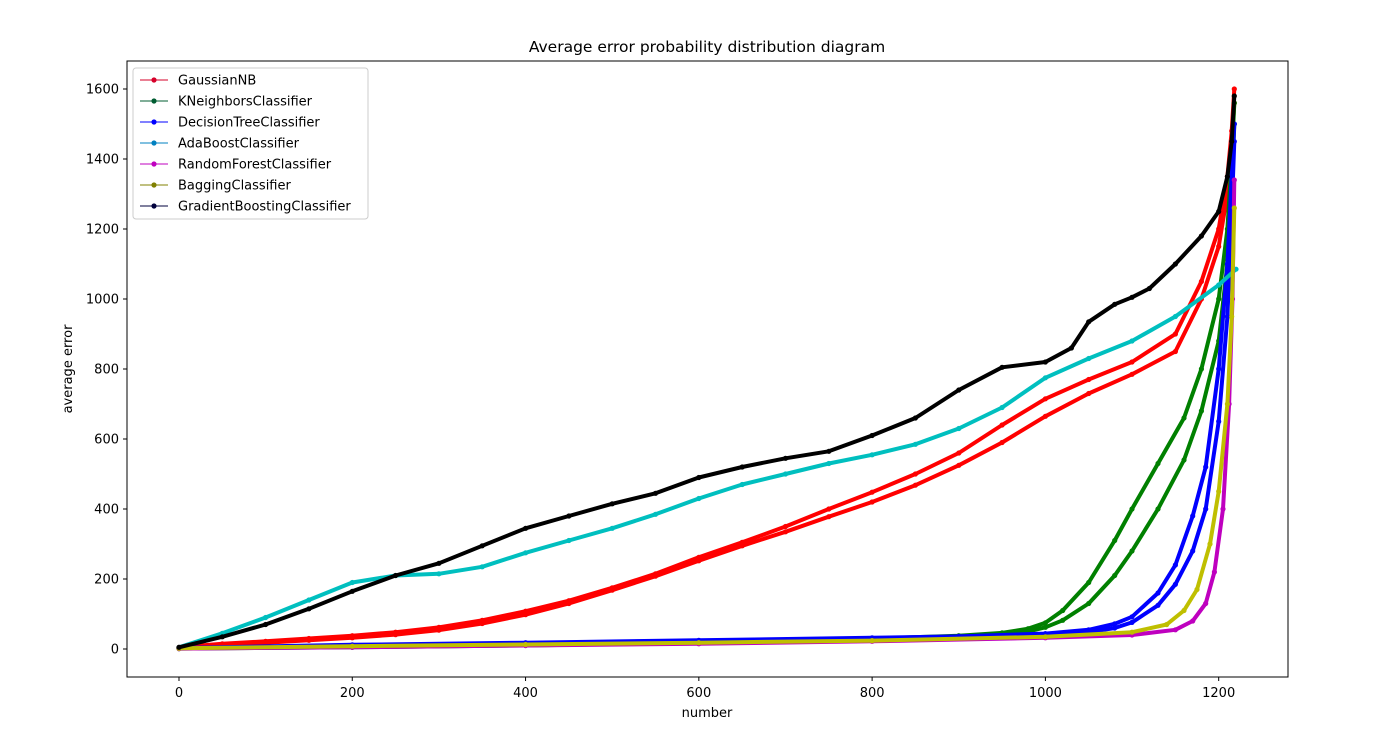 This screenshot has height=739, width=1380. Describe the element at coordinates (154, 143) in the screenshot. I see `legend-marker-adaboostclassifier` at that location.